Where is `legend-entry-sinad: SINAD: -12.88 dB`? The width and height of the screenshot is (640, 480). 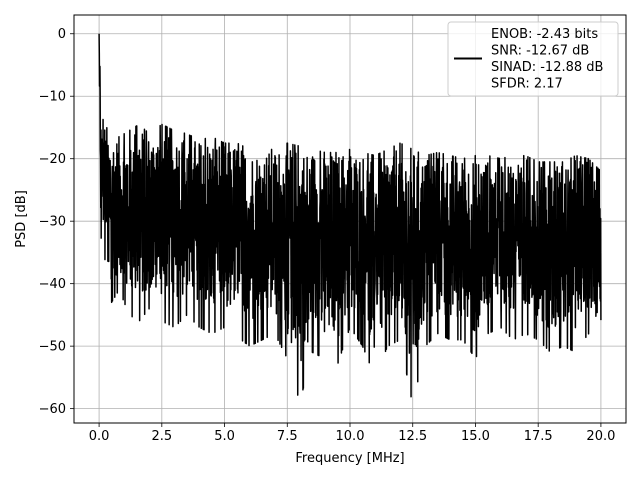 legend-entry-sinad: SINAD: -12.88 dB is located at coordinates (547, 67).